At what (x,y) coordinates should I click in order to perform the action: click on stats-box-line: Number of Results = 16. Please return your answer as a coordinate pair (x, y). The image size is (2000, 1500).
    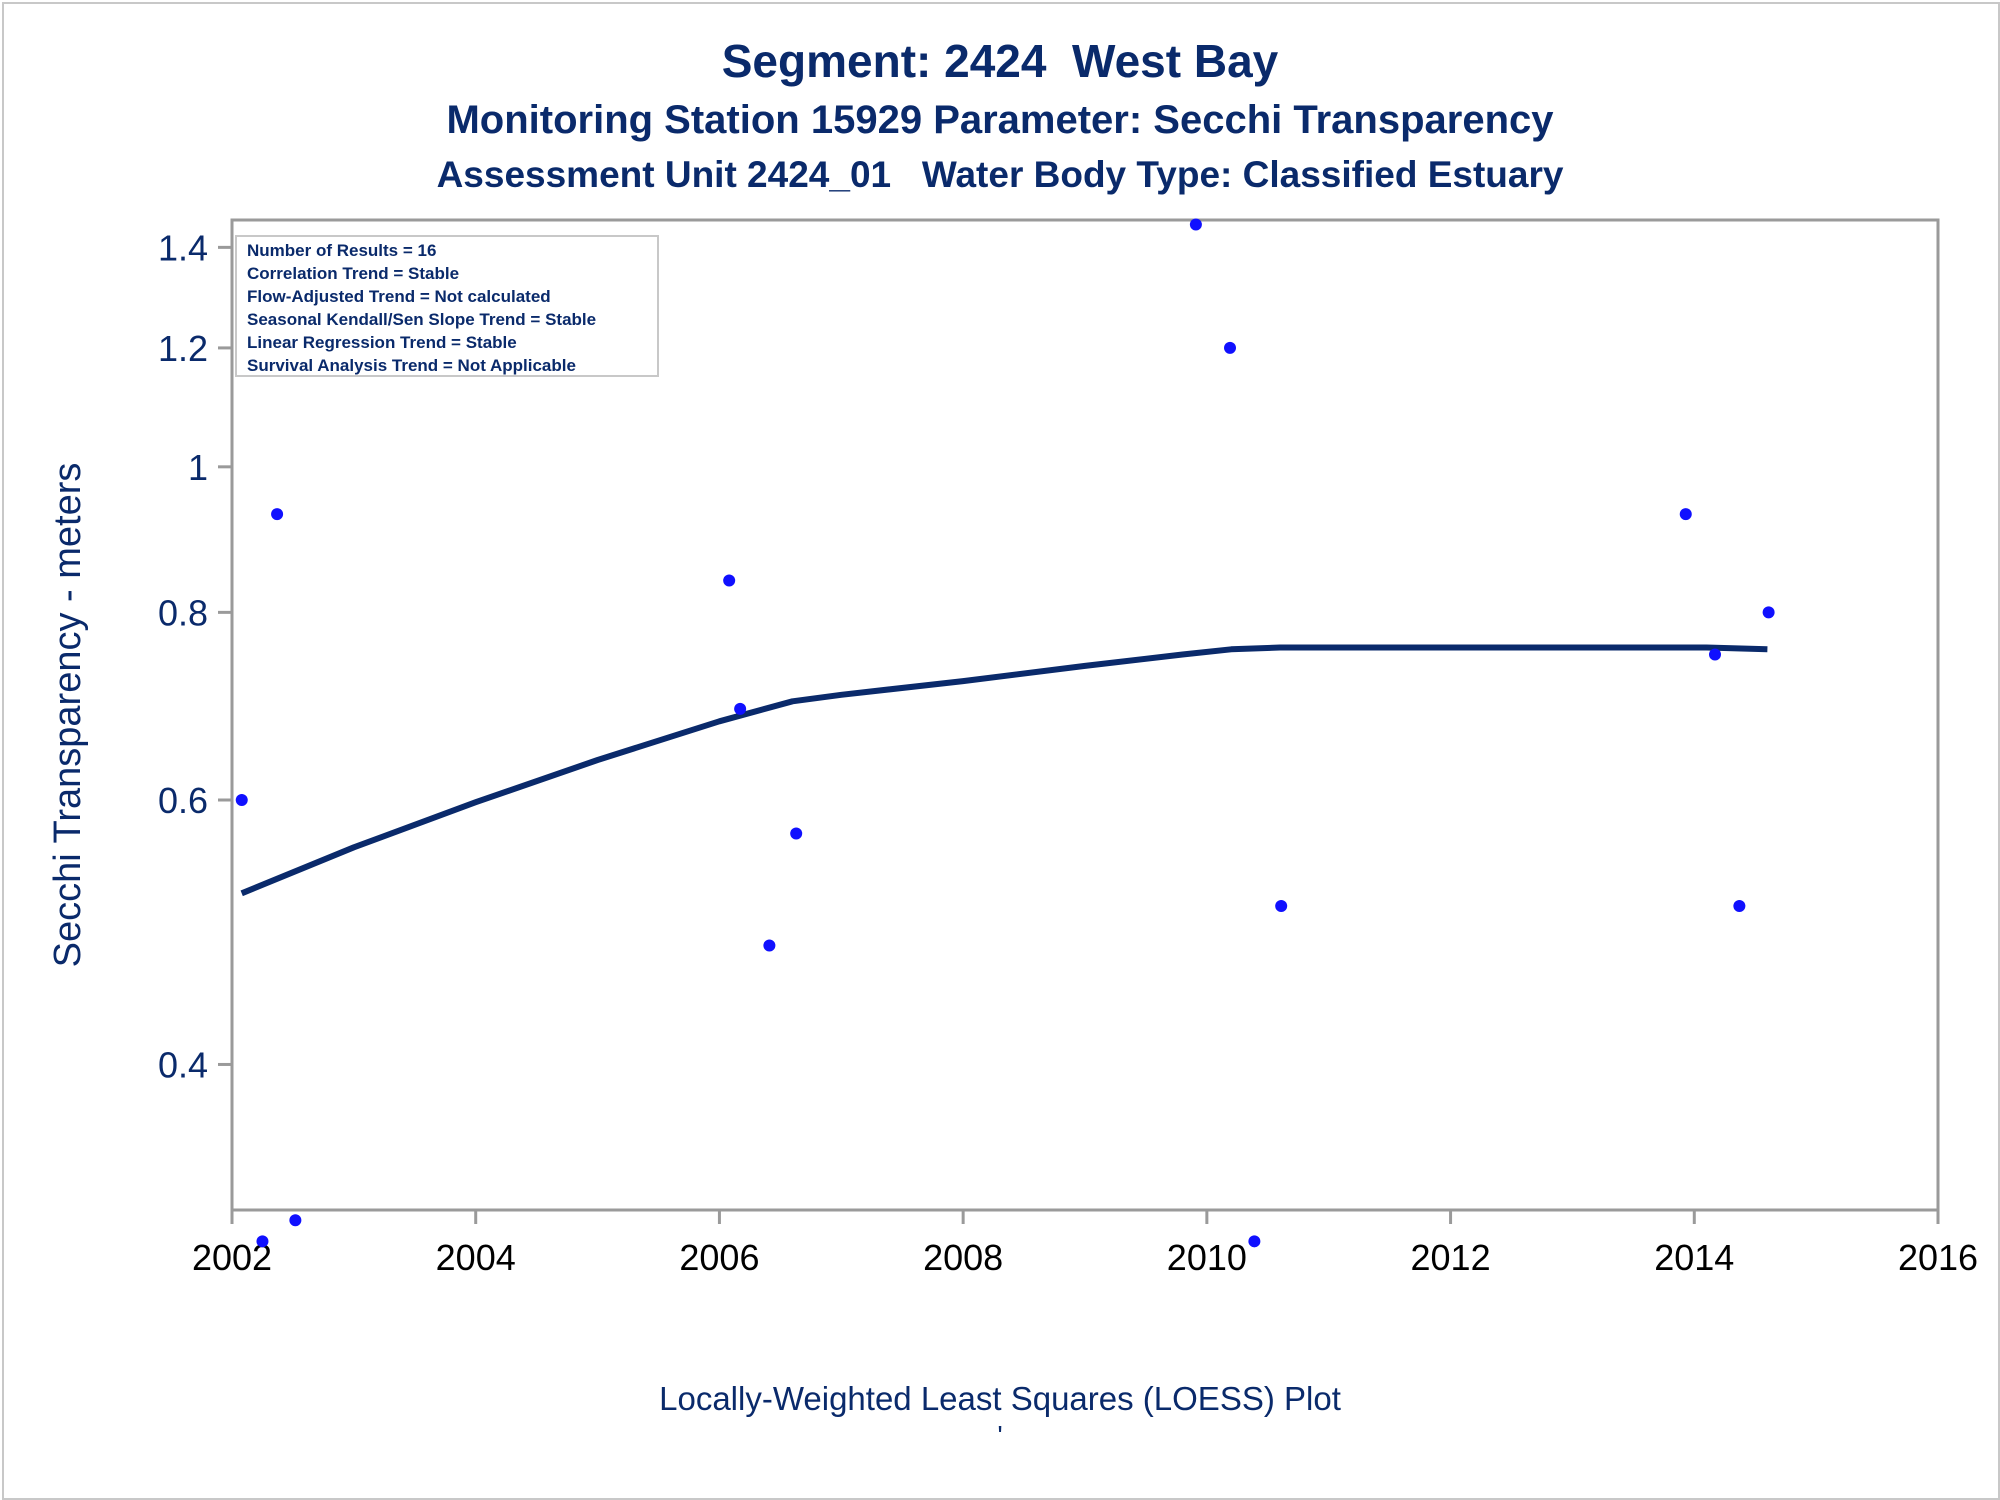
    Looking at the image, I should click on (341, 250).